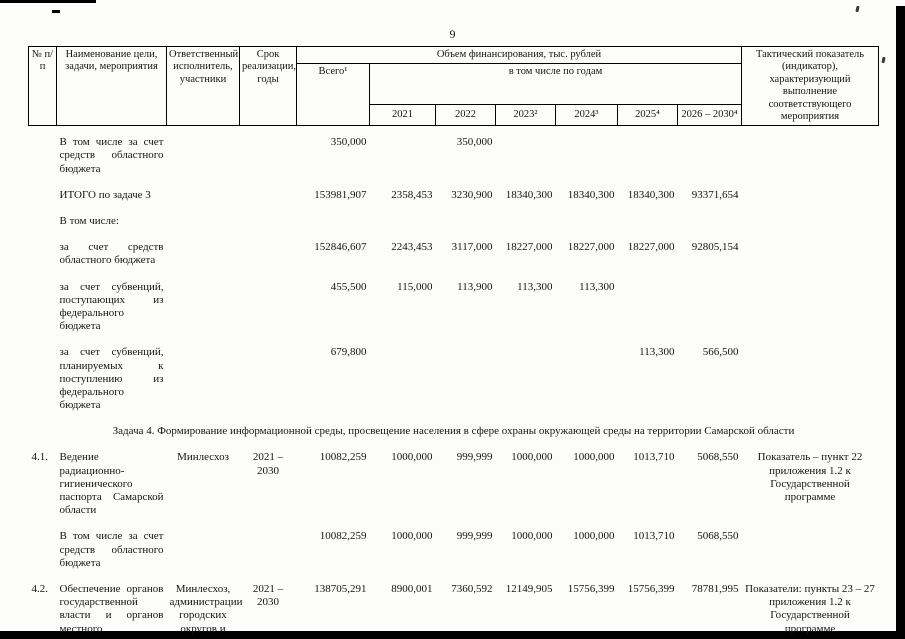  I want to click on table-cell: 4.2., so click(40, 588).